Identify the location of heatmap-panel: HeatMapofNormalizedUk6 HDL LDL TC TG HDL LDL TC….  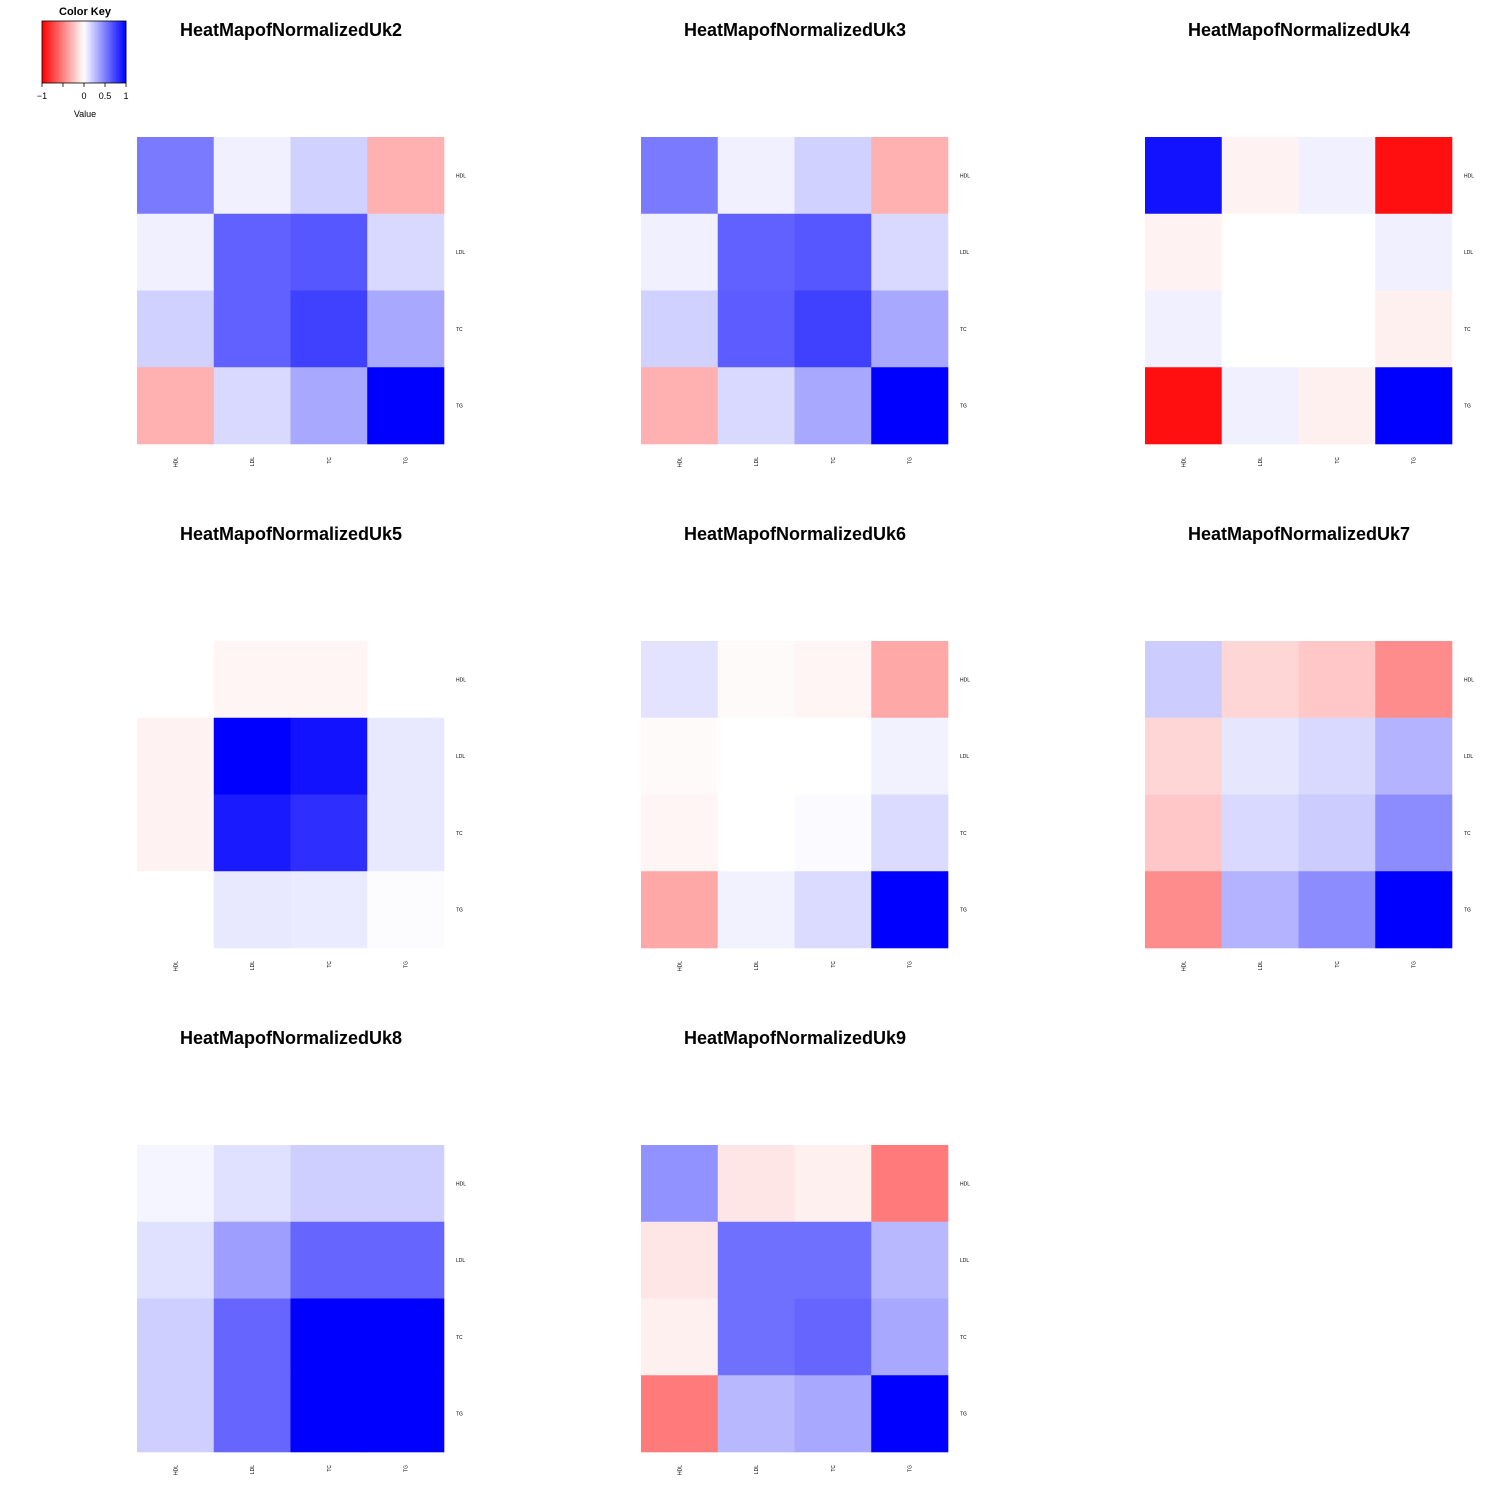
(805, 747).